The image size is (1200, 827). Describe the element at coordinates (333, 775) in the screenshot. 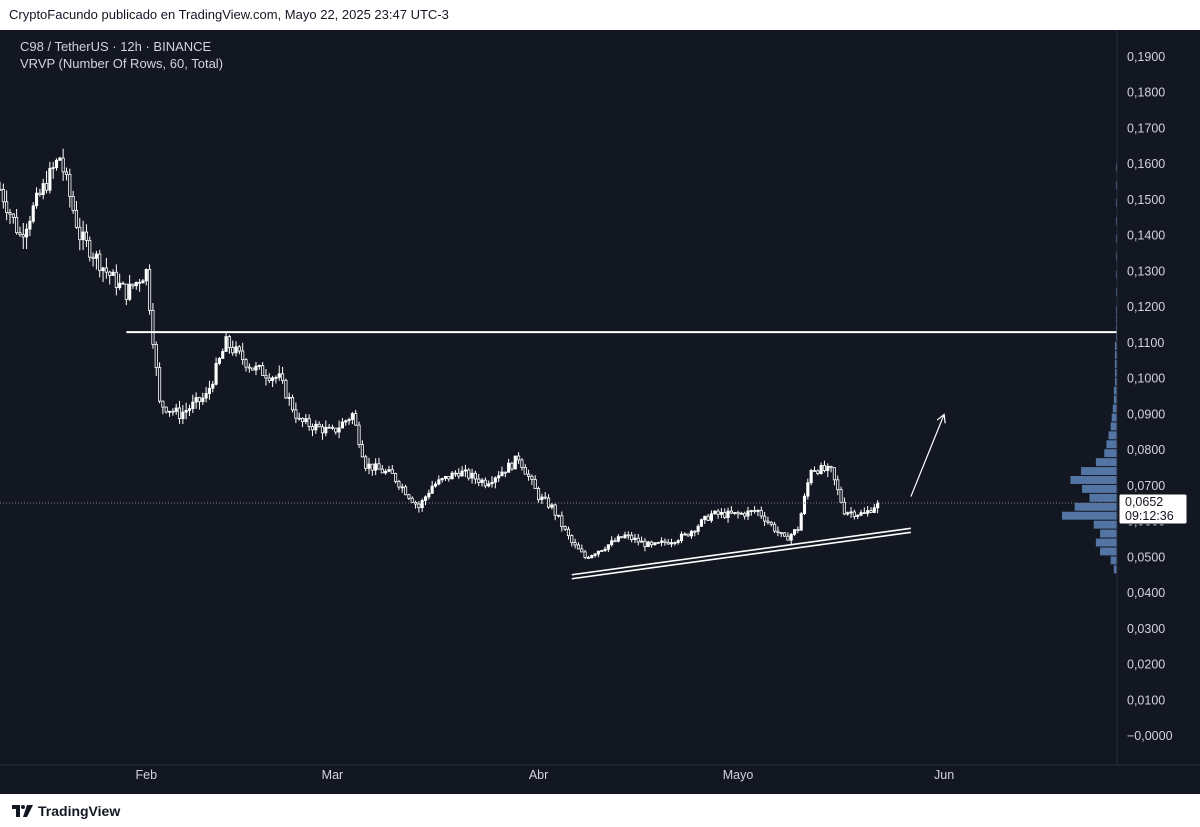

I see `x-tick-label: Mar` at that location.